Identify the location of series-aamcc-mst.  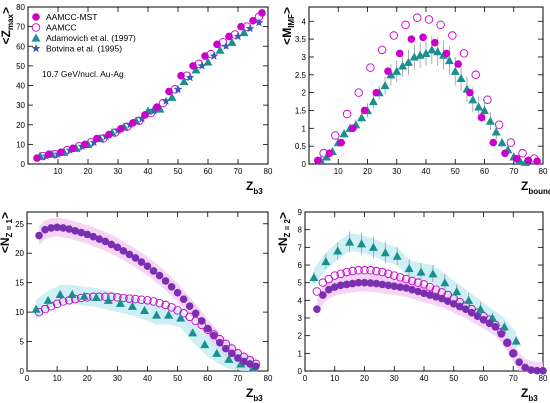
(430, 326).